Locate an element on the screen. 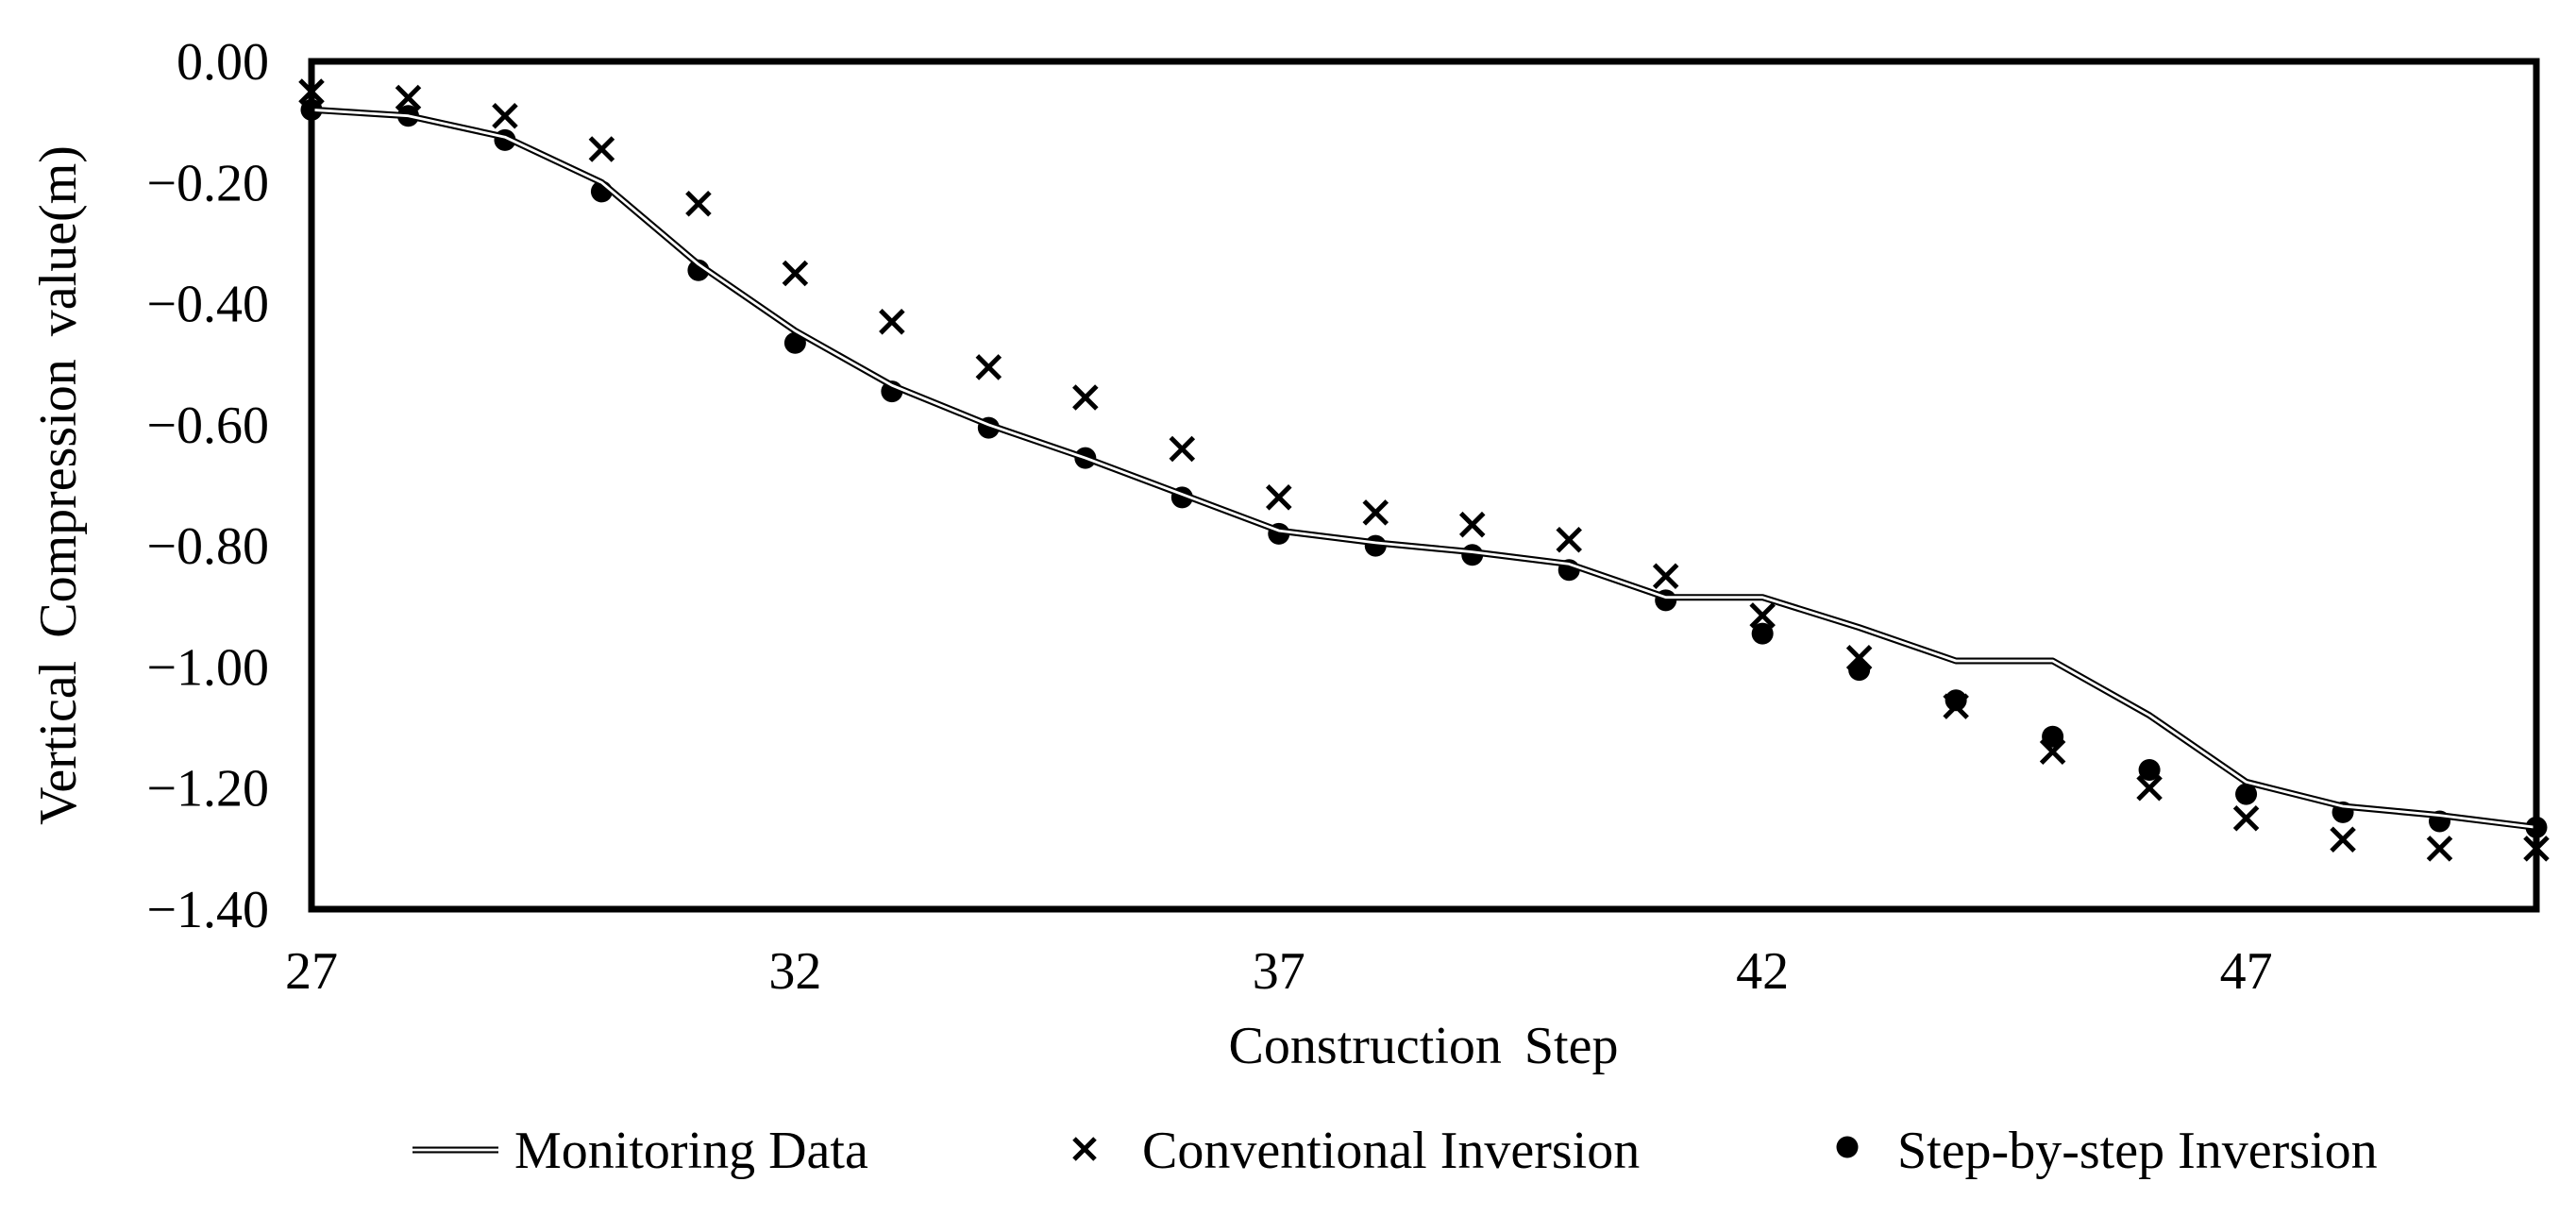 The width and height of the screenshot is (2576, 1216). y-axis-tick-label: −1.20 is located at coordinates (208, 789).